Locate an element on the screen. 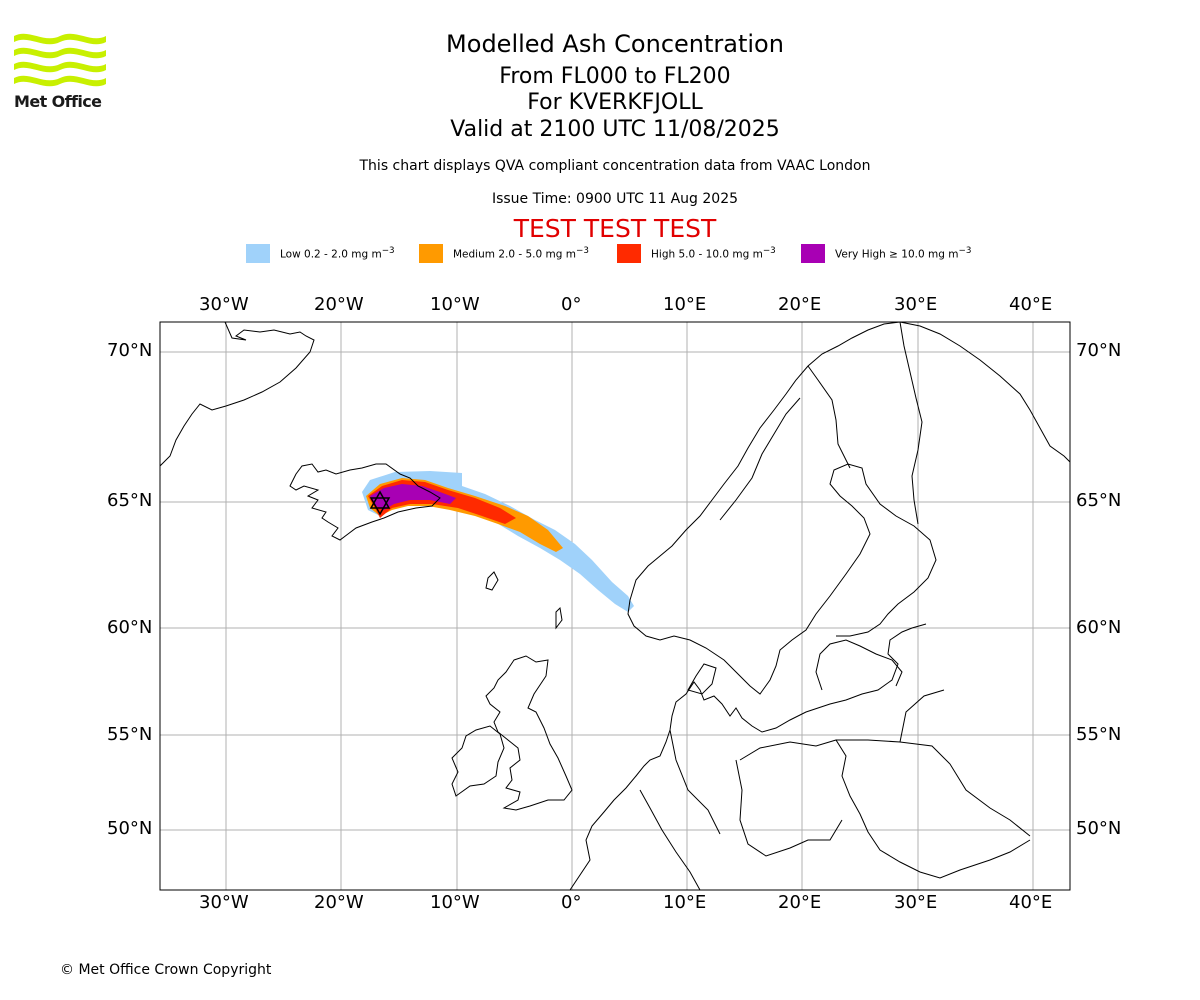 The height and width of the screenshot is (1000, 1200). lat-label-right-50n: 50°N is located at coordinates (1099, 828).